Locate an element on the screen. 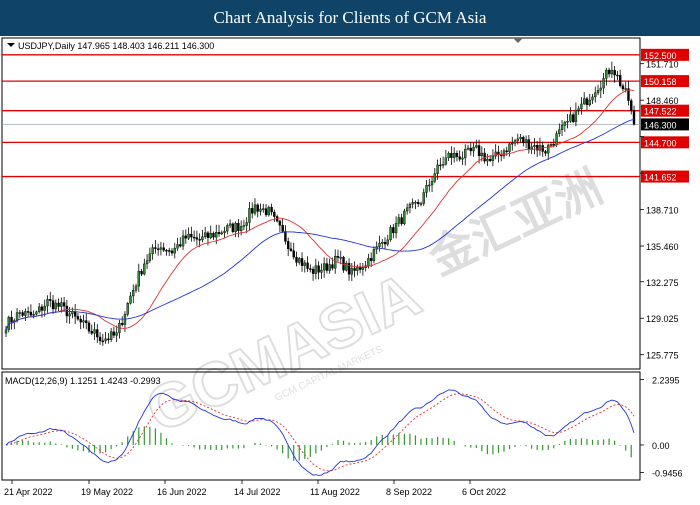 This screenshot has height=505, width=700. x-tick-label: 19 May 2022 is located at coordinates (107, 492).